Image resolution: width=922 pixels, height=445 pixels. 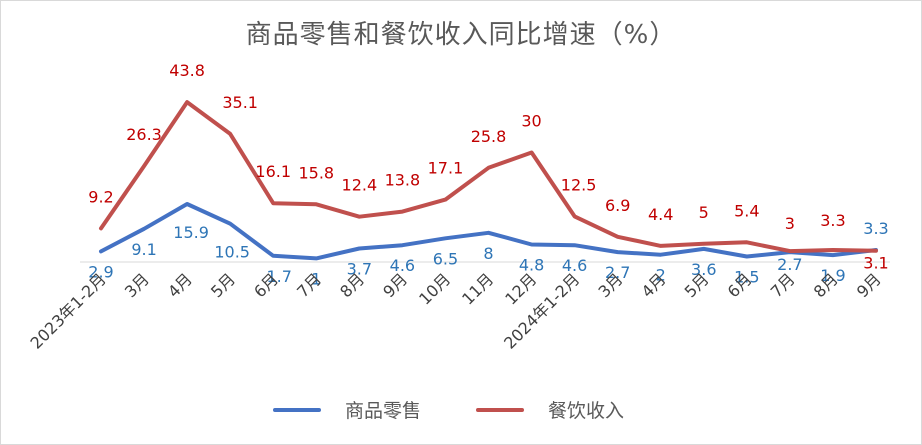 What do you see at coordinates (232, 252) in the screenshot?
I see `data-label: 10.5` at bounding box center [232, 252].